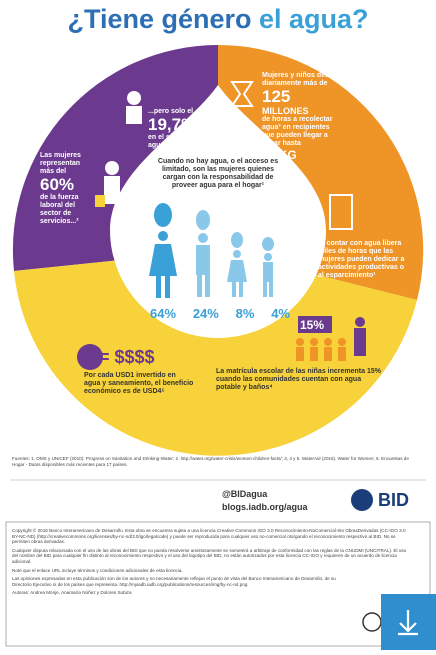 This screenshot has width=436, height=655. What do you see at coordinates (172, 124) in the screenshot?
I see `figure: 19,7%` at bounding box center [172, 124].